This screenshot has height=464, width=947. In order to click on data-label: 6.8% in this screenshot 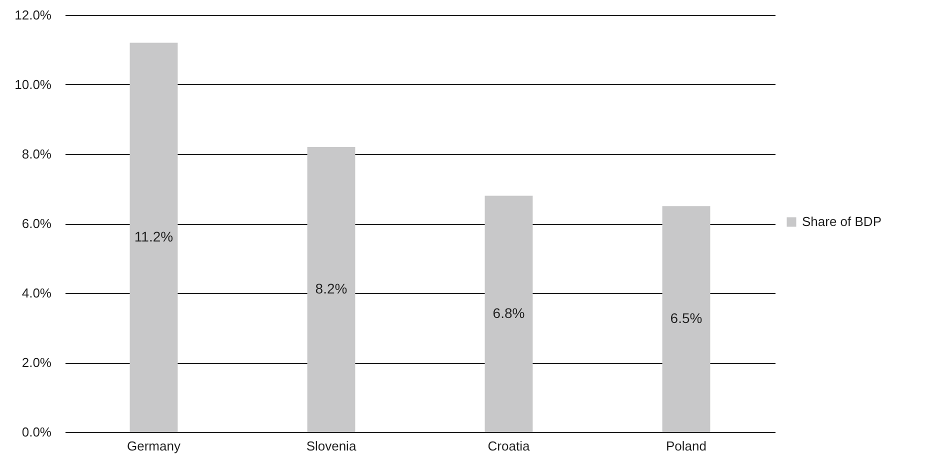, I will do `click(508, 312)`.